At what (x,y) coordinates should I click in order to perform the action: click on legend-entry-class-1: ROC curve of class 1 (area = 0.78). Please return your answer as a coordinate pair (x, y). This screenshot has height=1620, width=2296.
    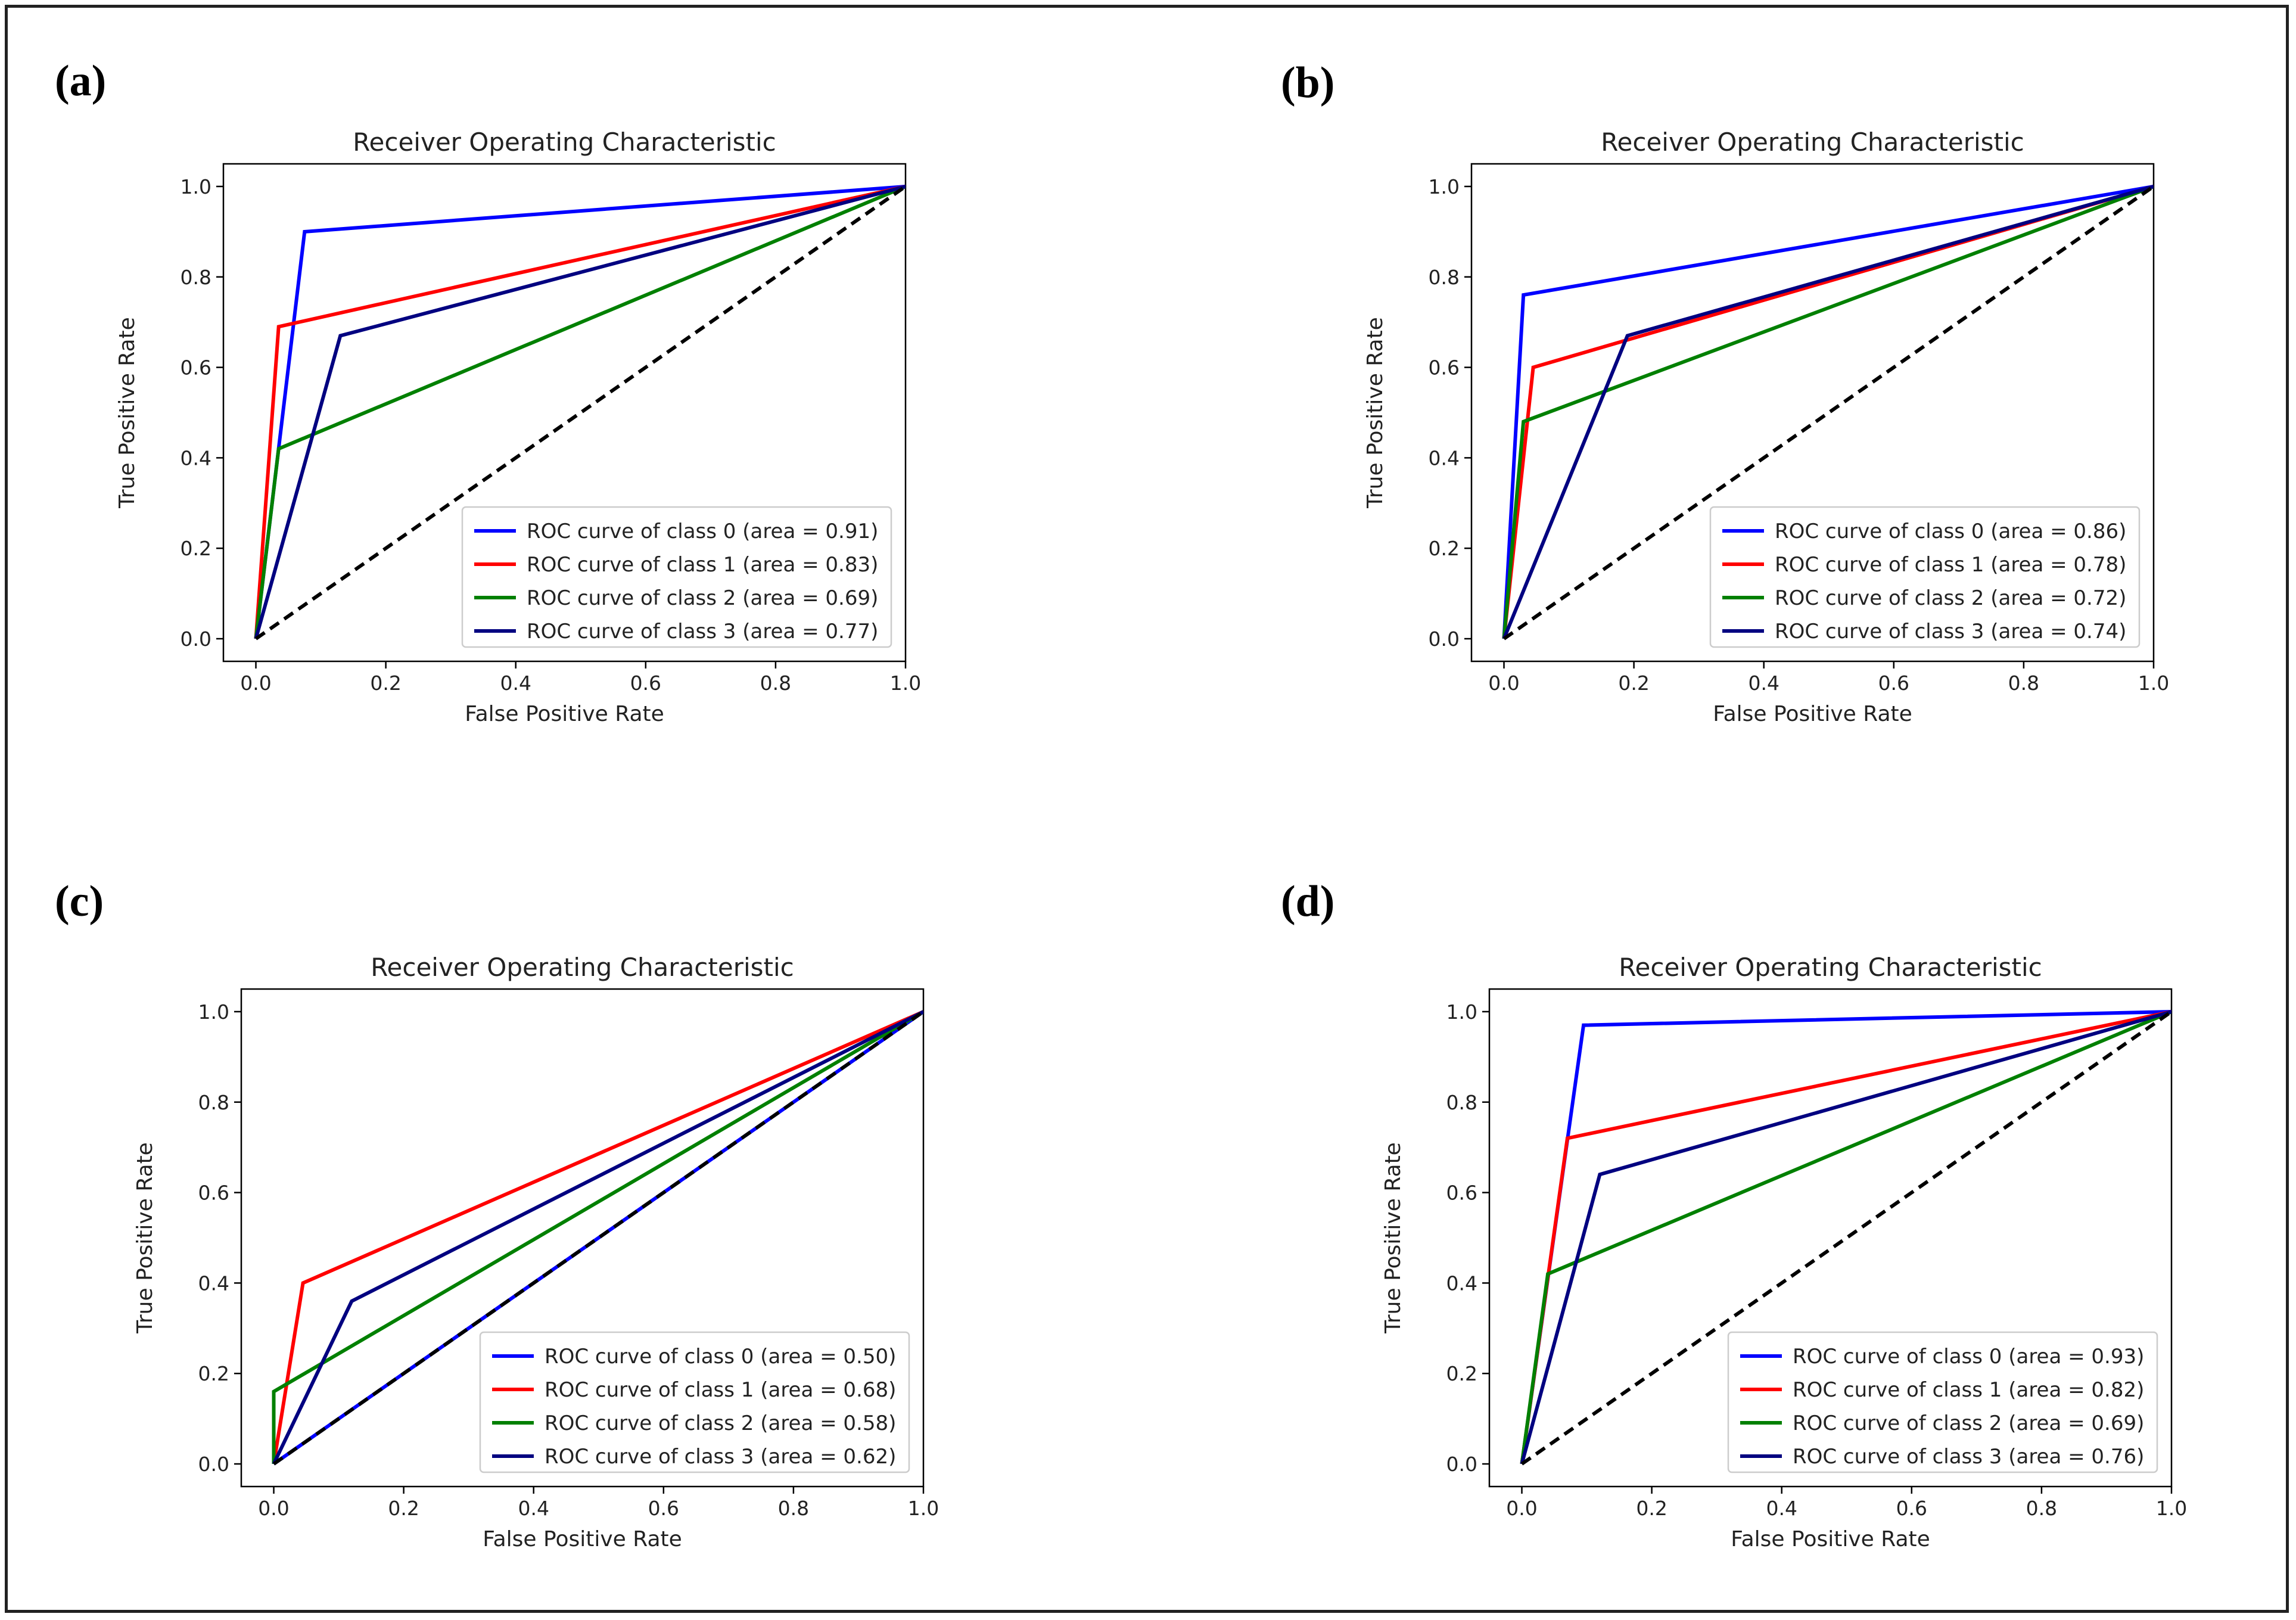
    Looking at the image, I should click on (1950, 565).